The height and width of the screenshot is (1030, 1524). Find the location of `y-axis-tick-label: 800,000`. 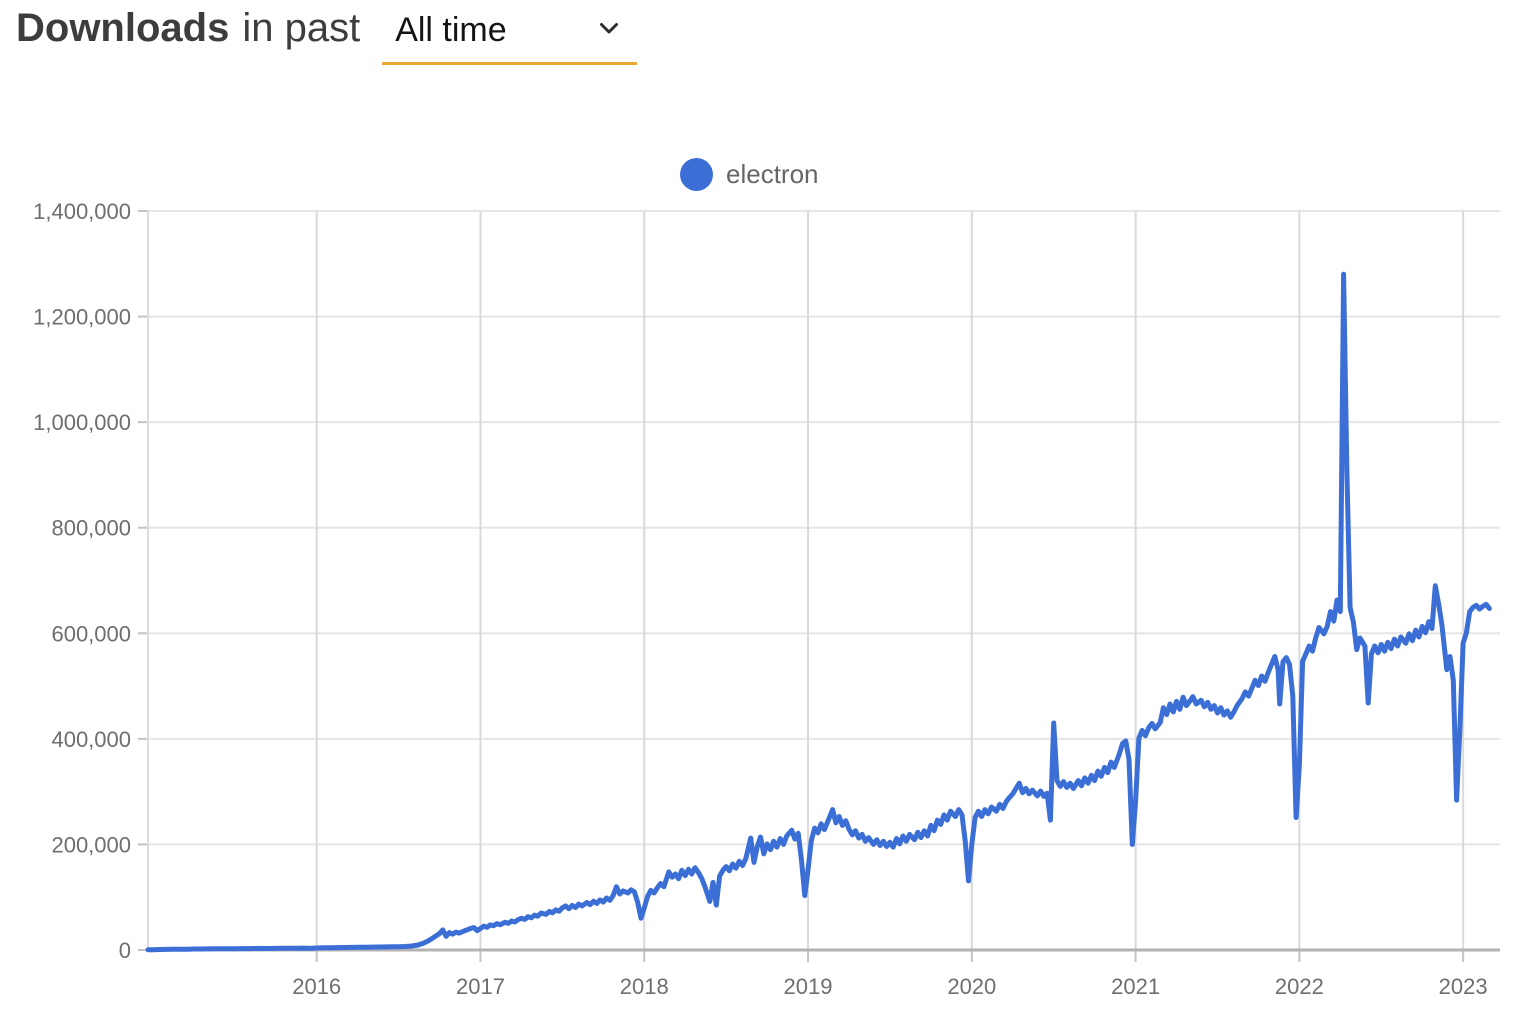

y-axis-tick-label: 800,000 is located at coordinates (91, 528).